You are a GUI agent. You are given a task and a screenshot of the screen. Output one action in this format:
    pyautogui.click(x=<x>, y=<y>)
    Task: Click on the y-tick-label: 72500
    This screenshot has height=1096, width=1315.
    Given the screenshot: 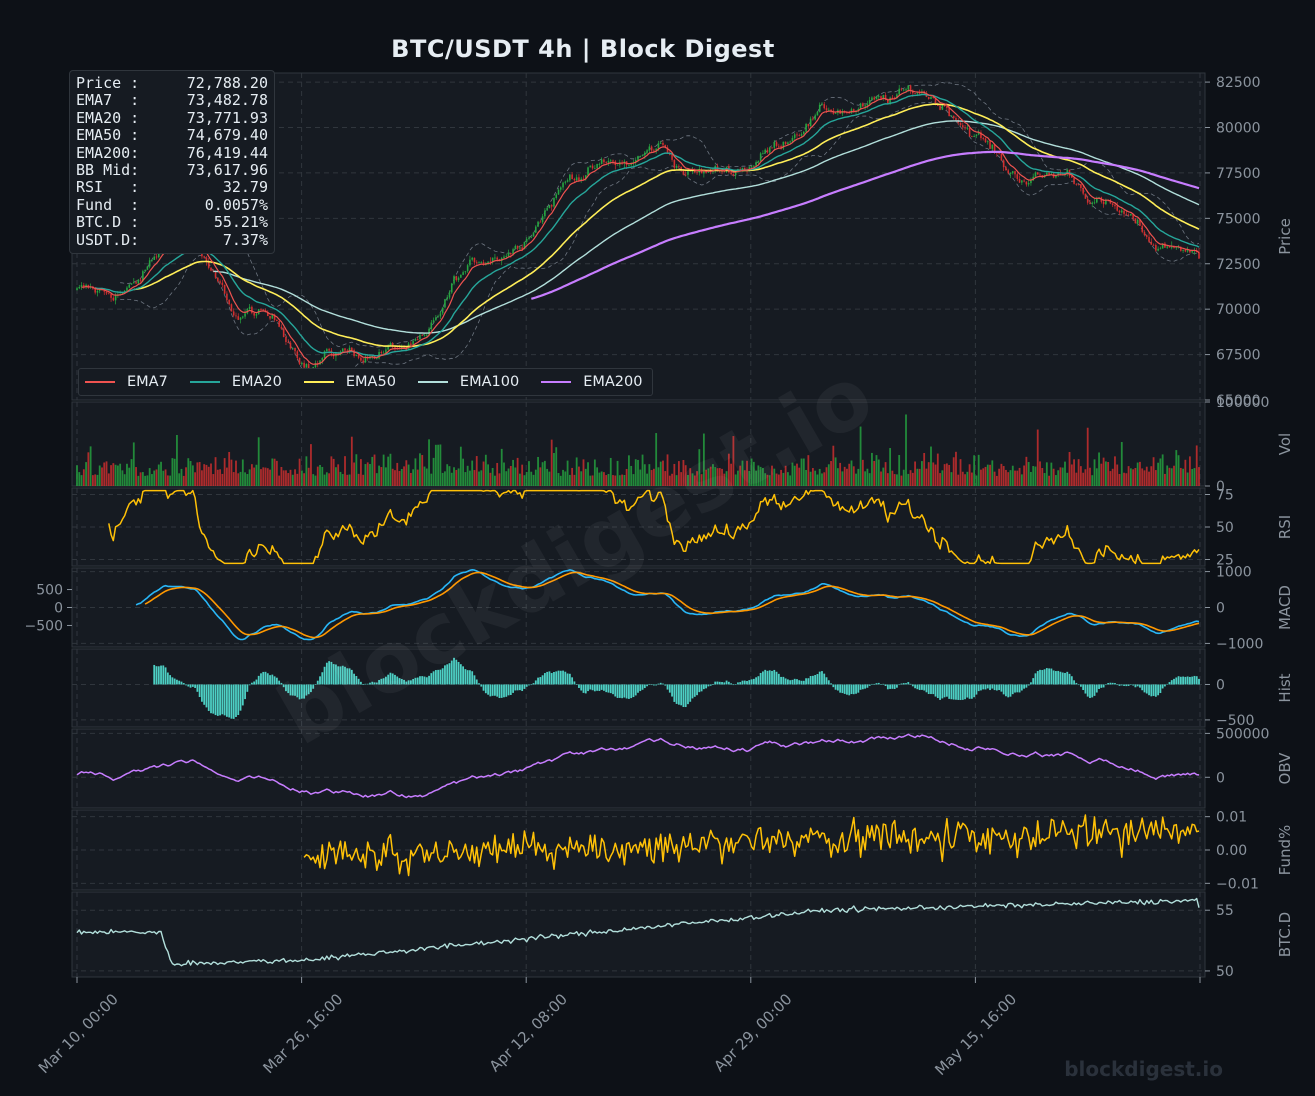 What is the action you would take?
    pyautogui.click(x=1238, y=265)
    